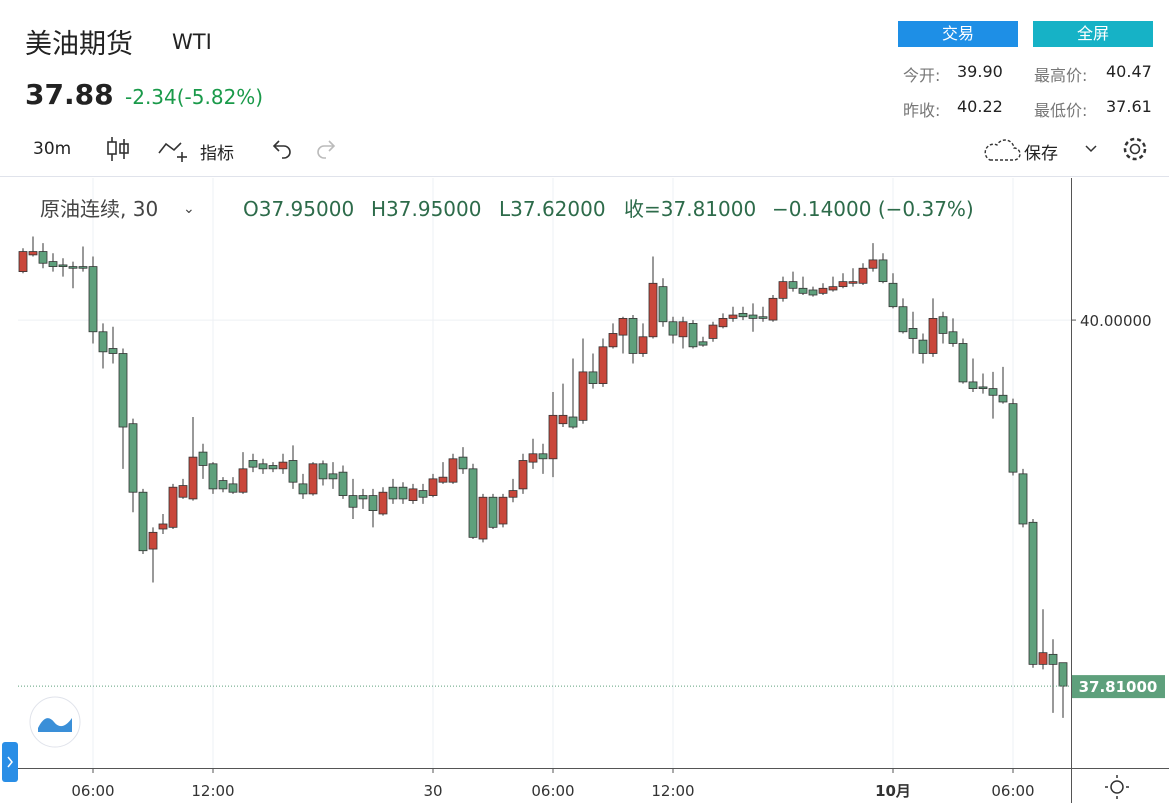 Image resolution: width=1169 pixels, height=803 pixels. I want to click on undo-redo, so click(305, 150).